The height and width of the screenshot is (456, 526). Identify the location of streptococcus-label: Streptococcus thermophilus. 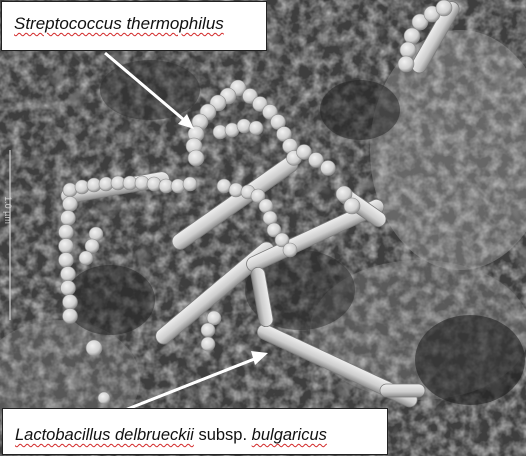
(134, 26).